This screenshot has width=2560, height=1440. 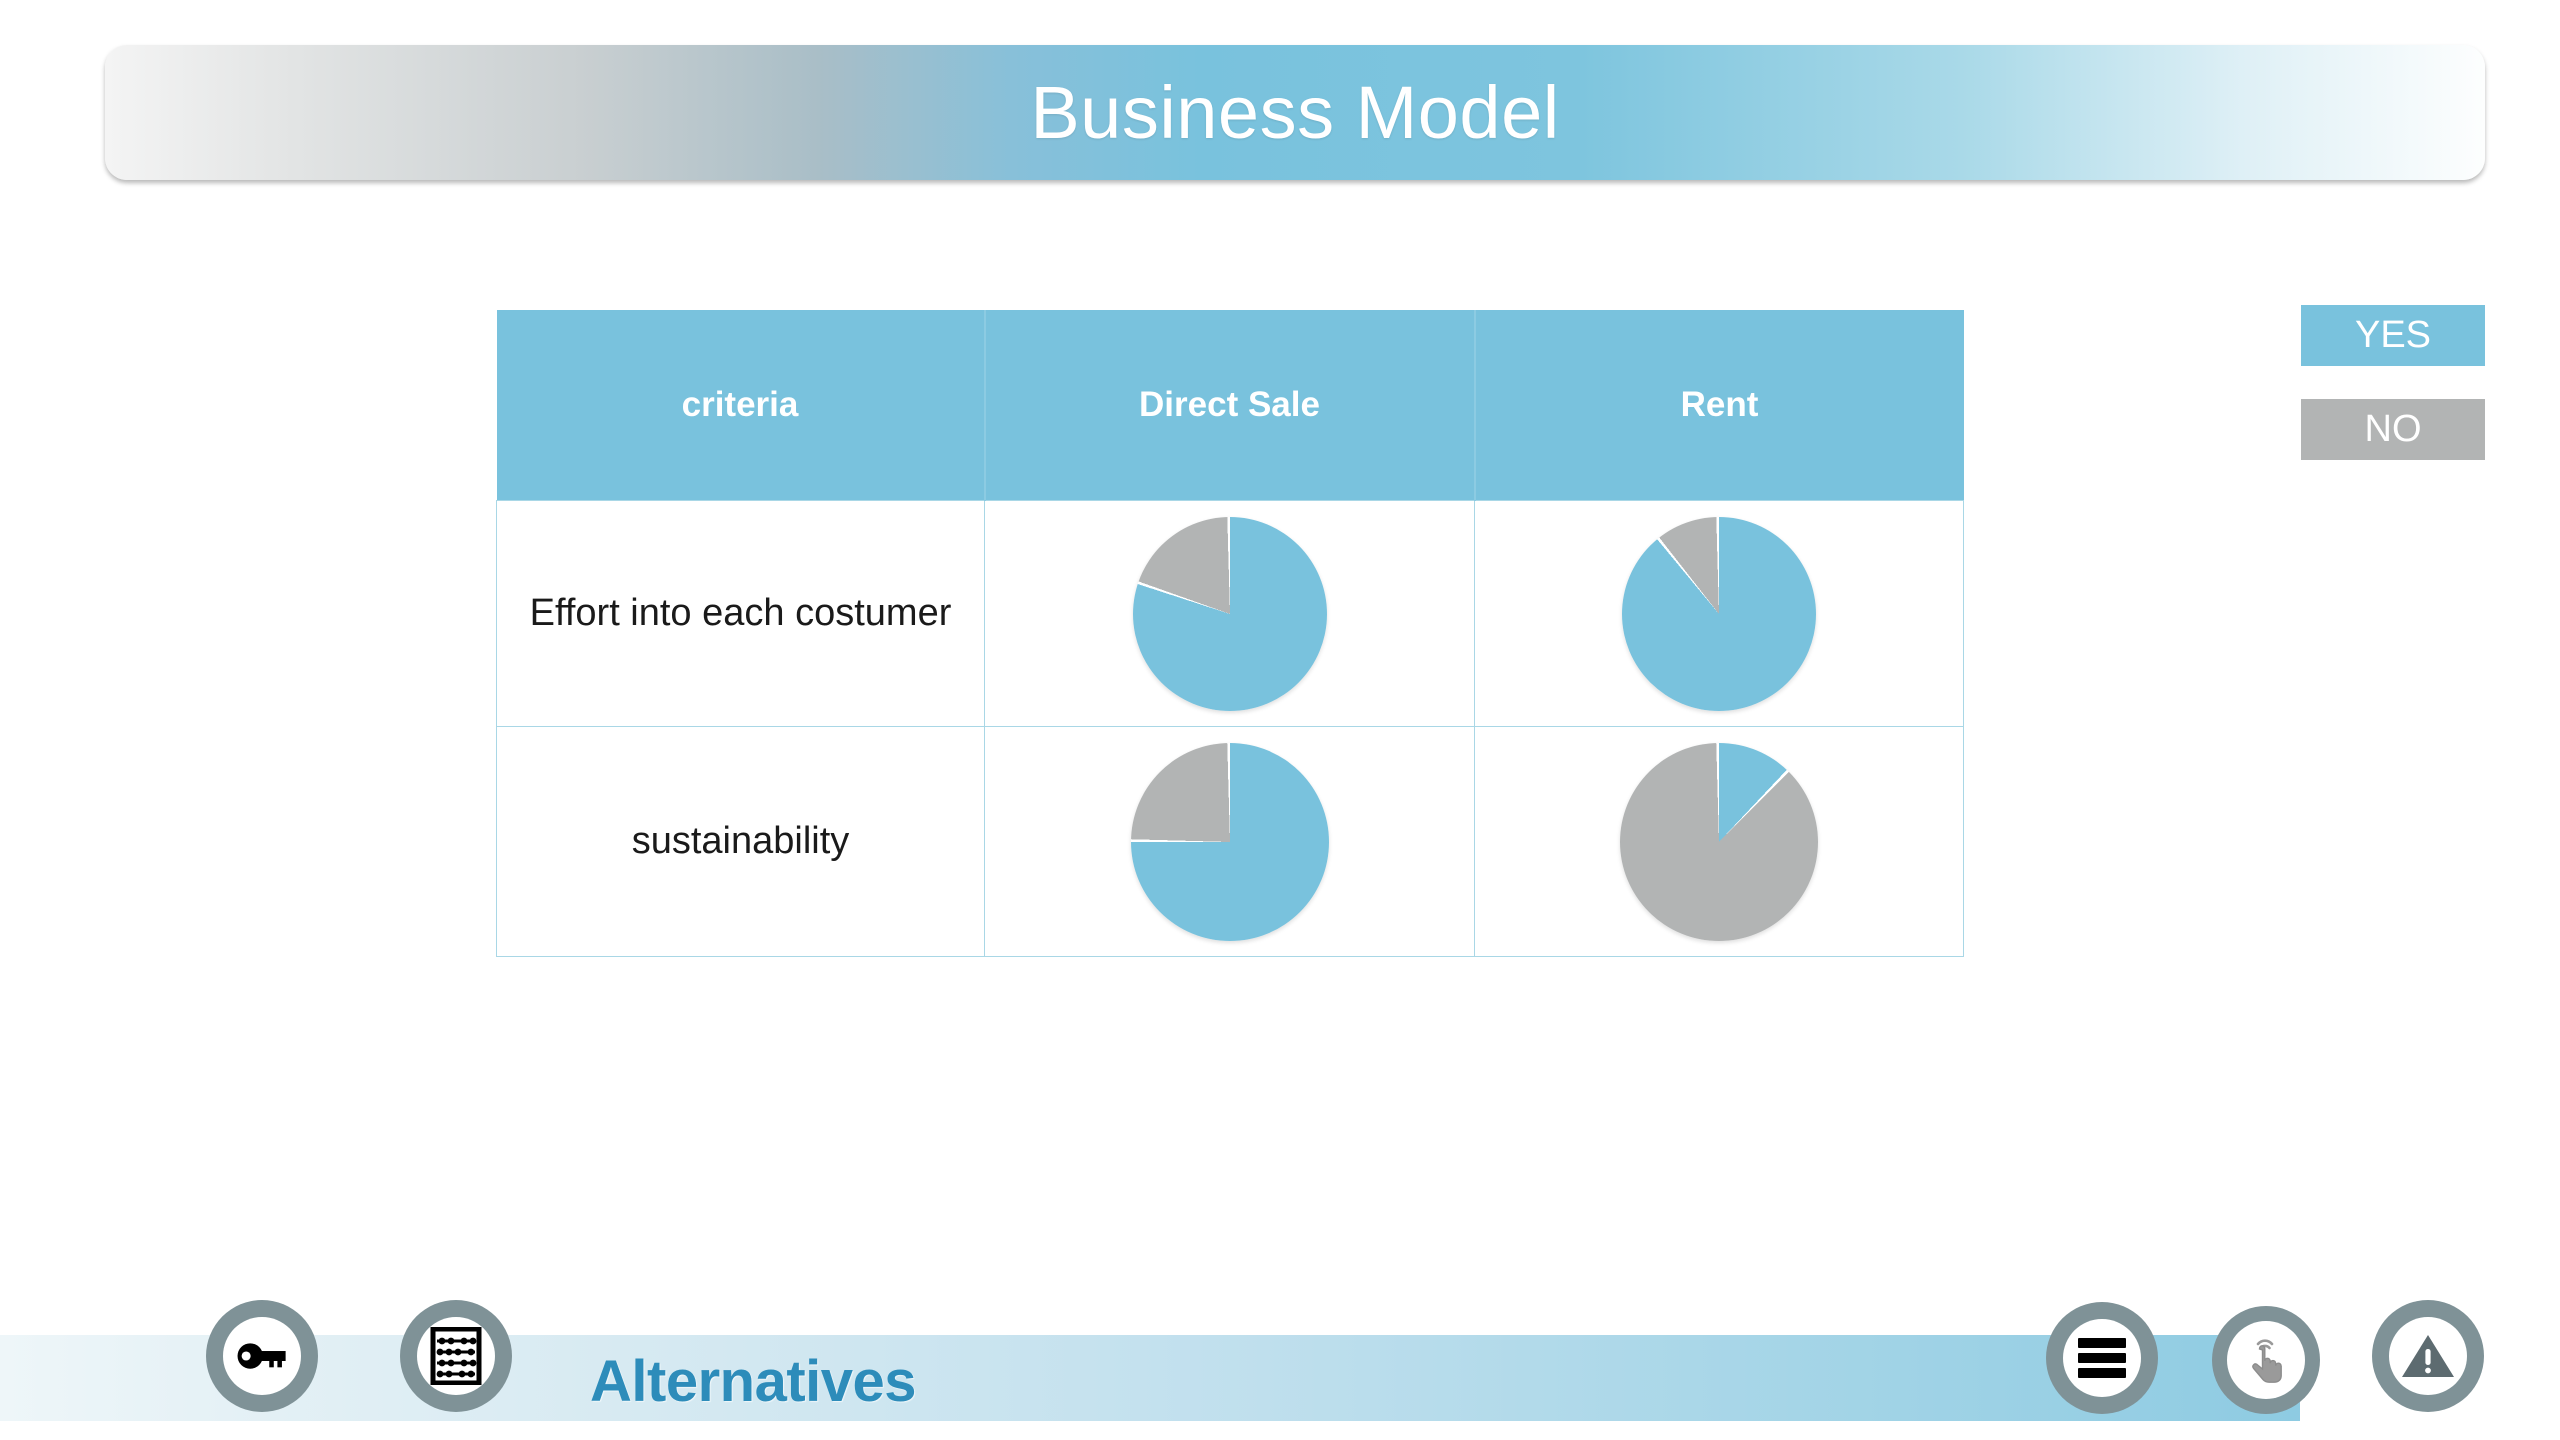 I want to click on footer-section-label: Alternatives, so click(x=753, y=1381).